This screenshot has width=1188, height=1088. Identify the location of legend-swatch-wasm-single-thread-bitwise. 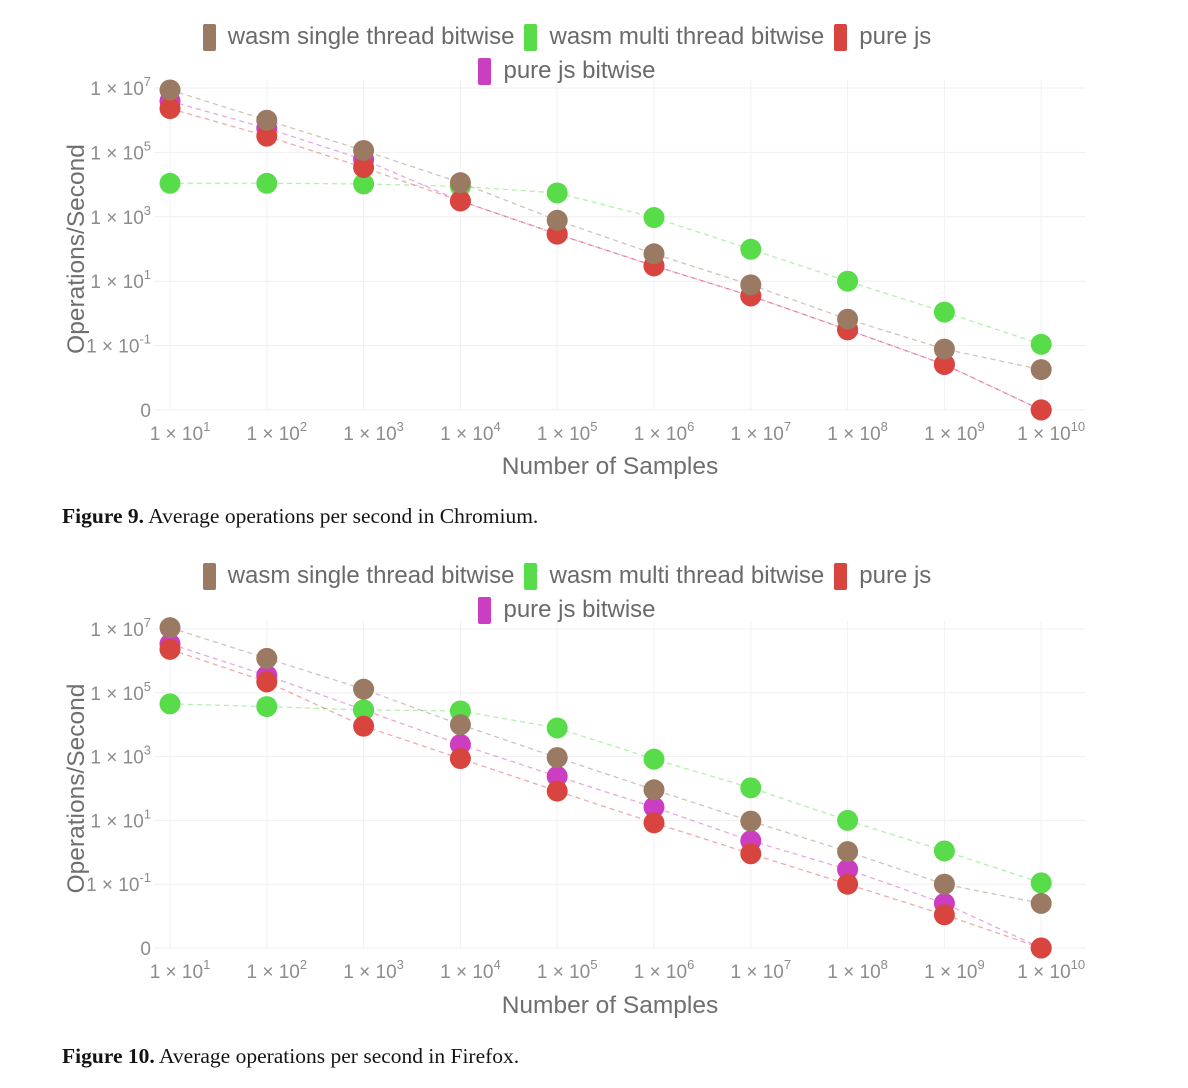
(209, 576).